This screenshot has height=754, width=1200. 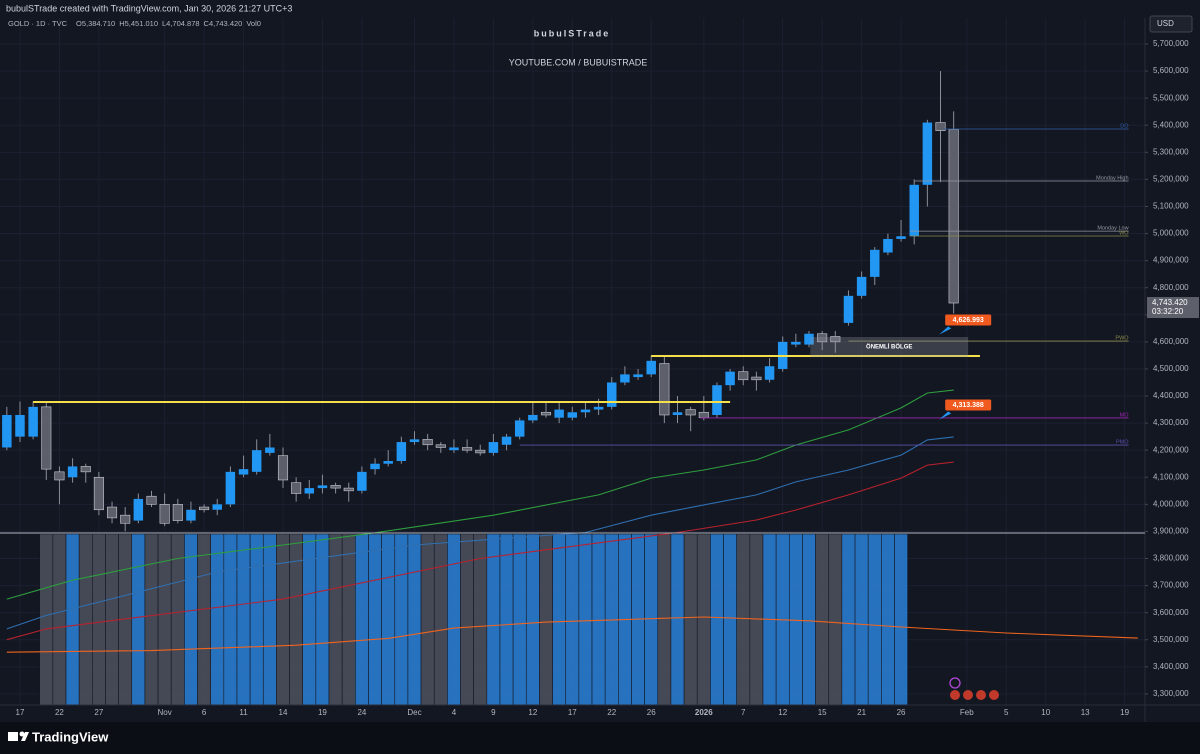 What do you see at coordinates (181, 23) in the screenshot?
I see `ohlc-item: L4,704.878` at bounding box center [181, 23].